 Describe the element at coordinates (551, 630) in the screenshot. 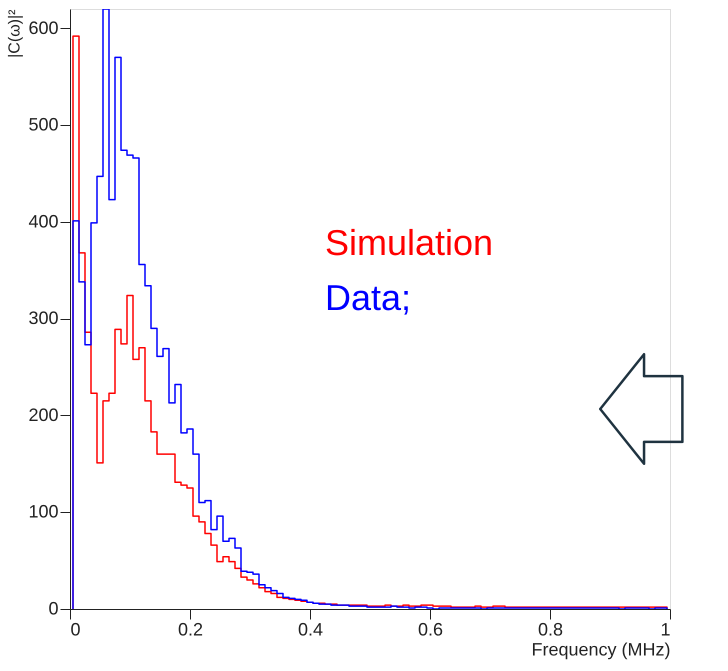

I see `x-tick-label: 0.8` at that location.